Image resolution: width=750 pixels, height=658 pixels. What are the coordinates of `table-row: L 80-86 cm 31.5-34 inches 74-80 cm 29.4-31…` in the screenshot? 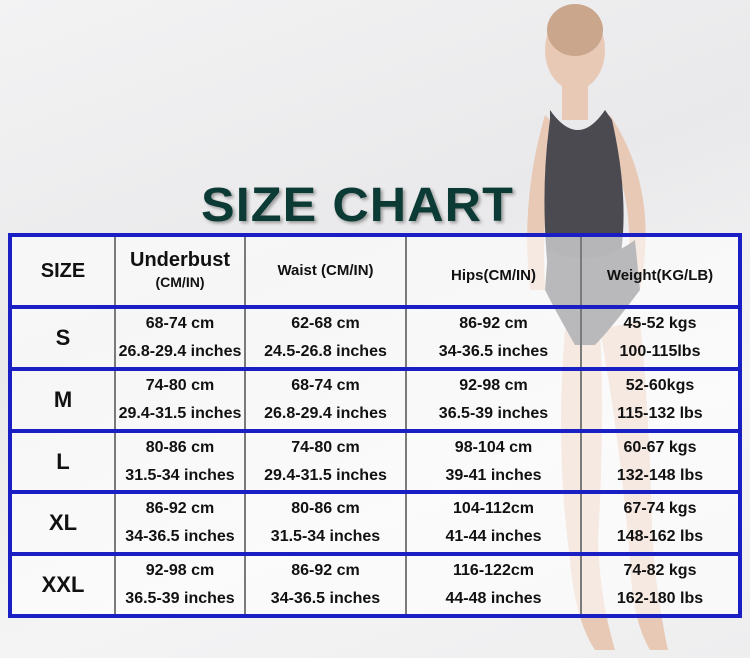 It's located at (375, 461).